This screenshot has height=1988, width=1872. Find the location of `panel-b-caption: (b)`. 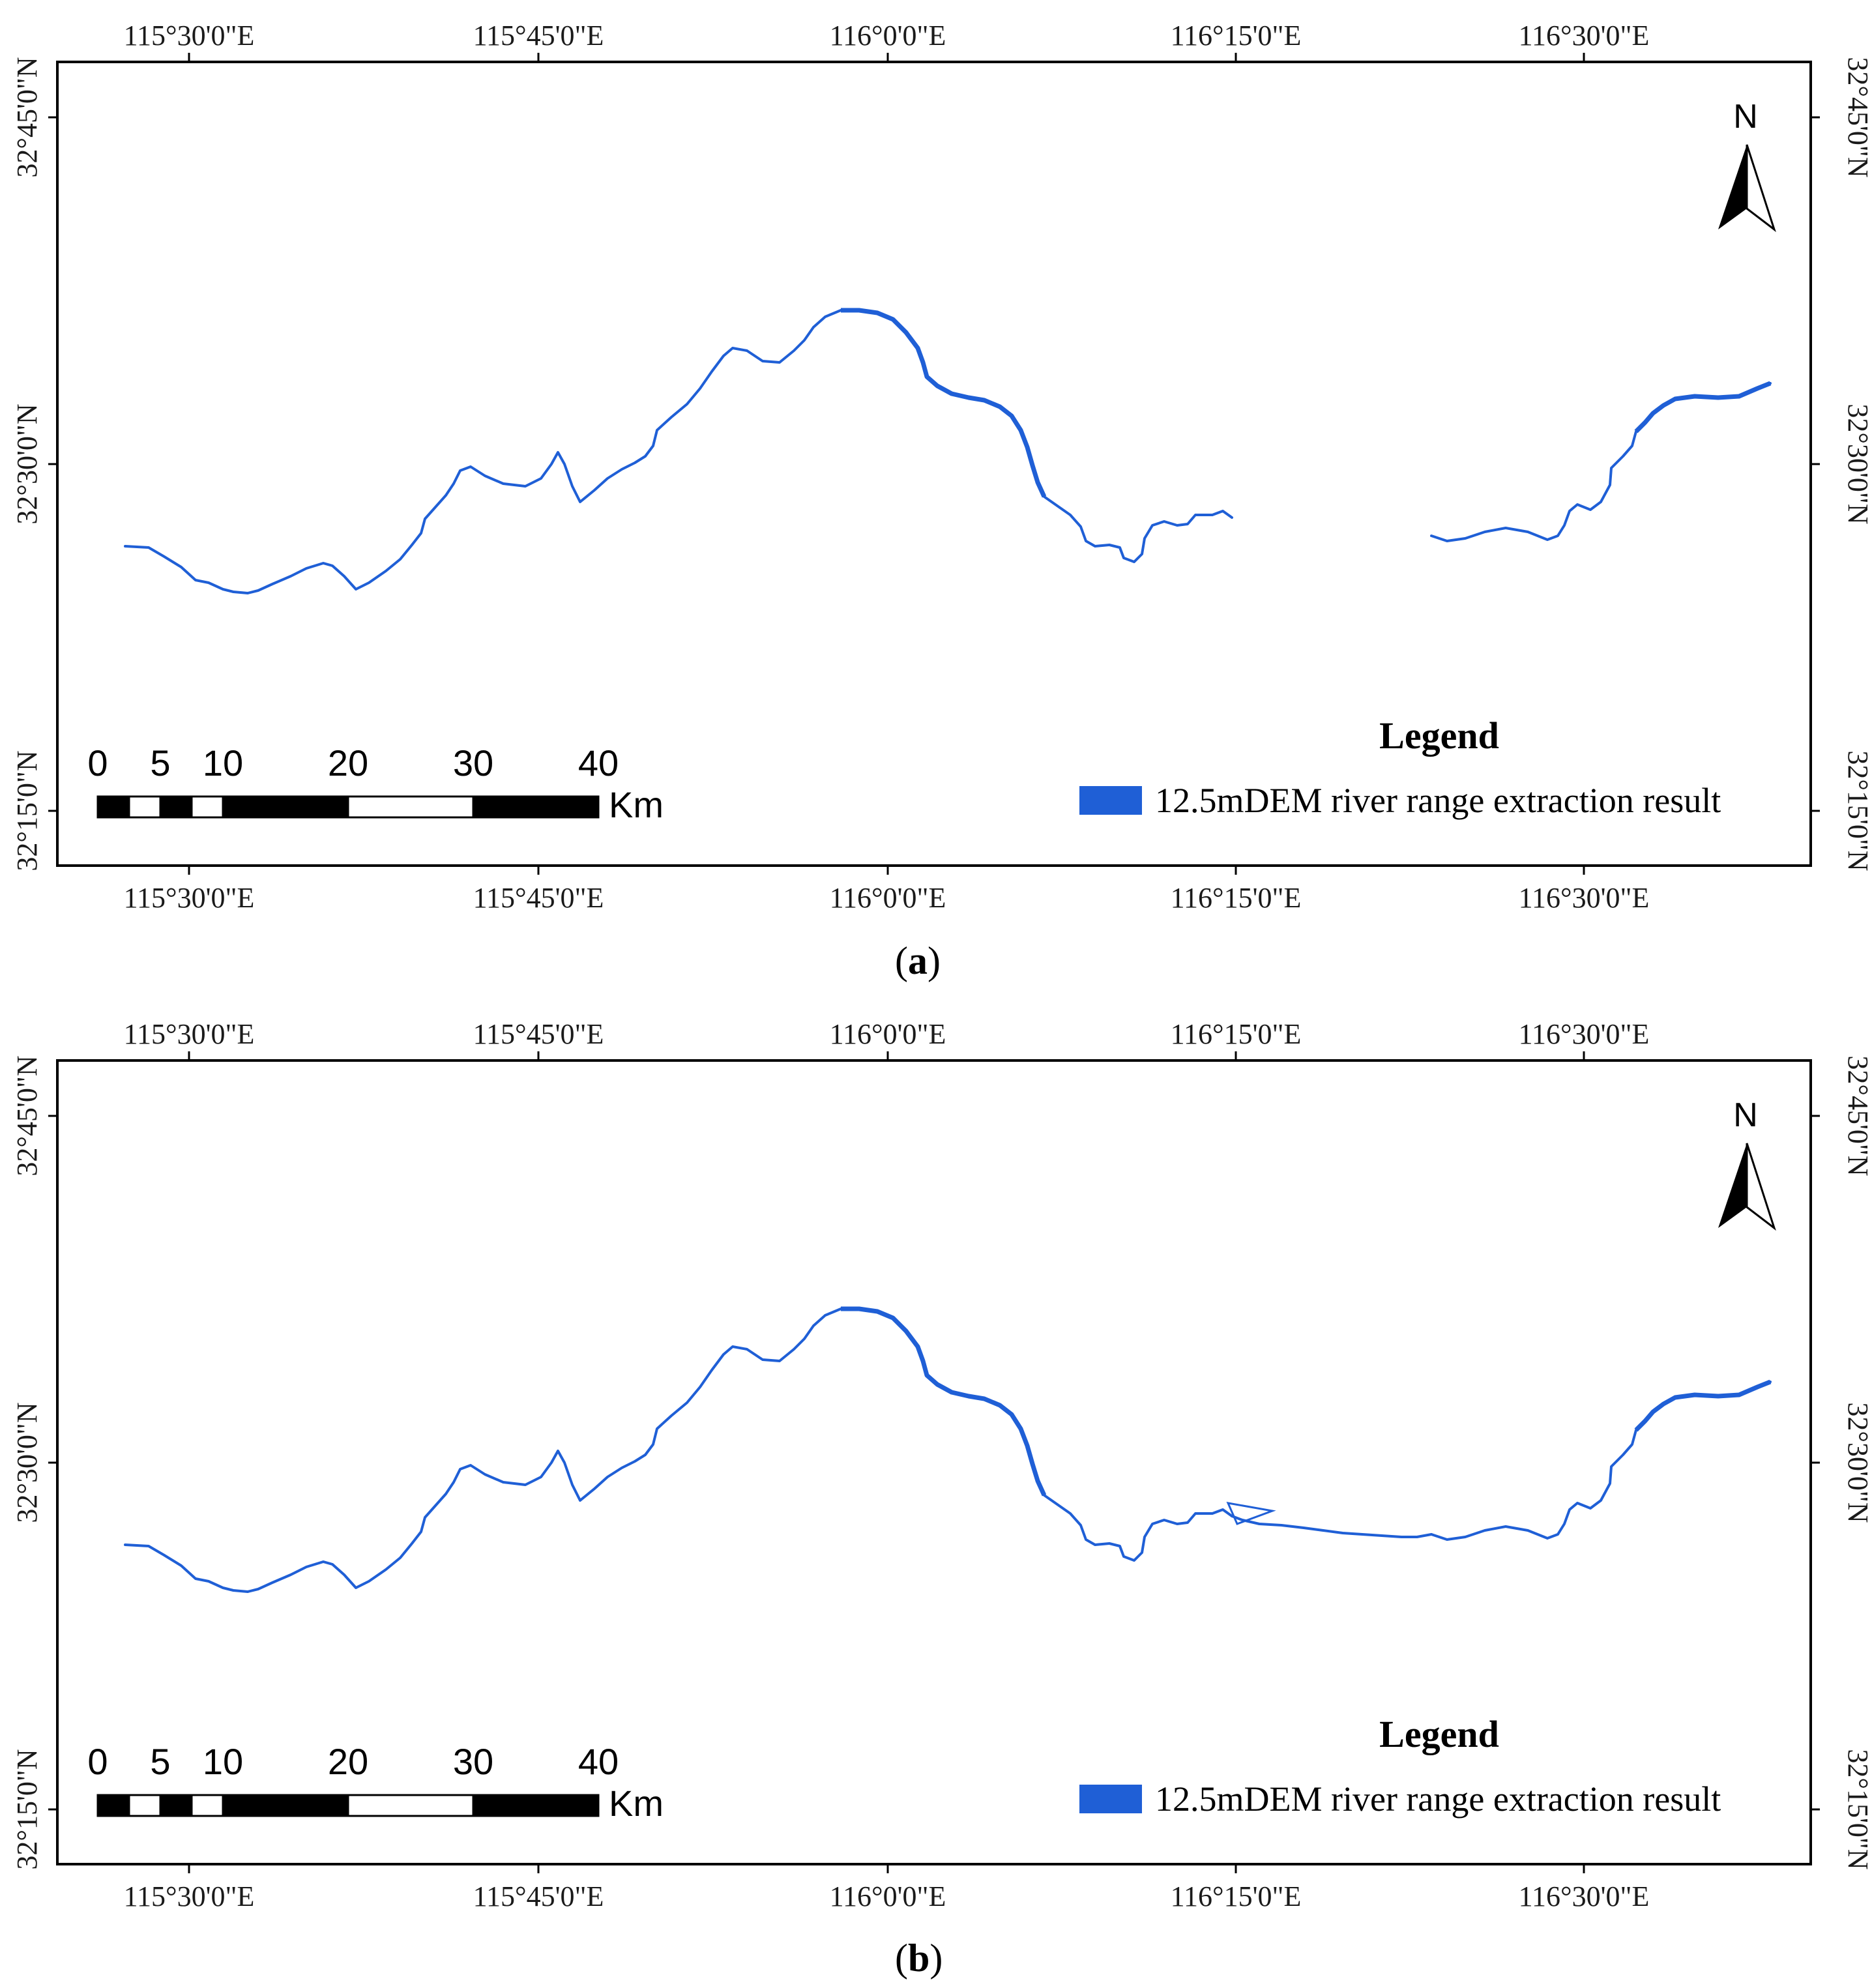

panel-b-caption: (b) is located at coordinates (919, 1958).